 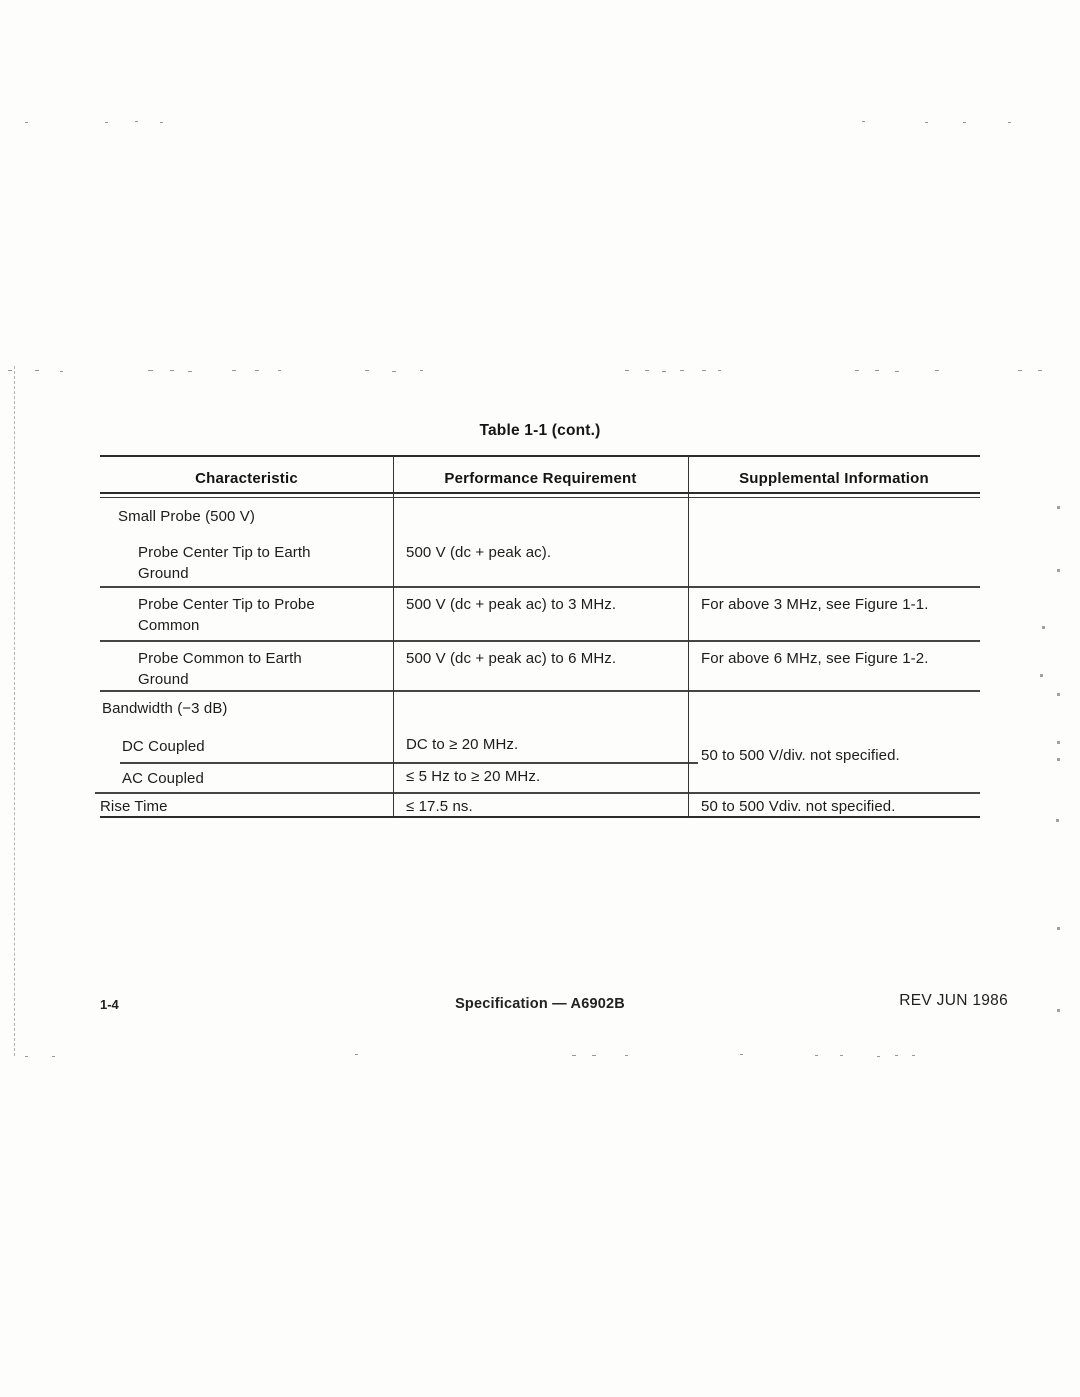 What do you see at coordinates (798, 806) in the screenshot?
I see `cell-supplemental-rise-time: 50 to 500 Vdiv. not specified.` at bounding box center [798, 806].